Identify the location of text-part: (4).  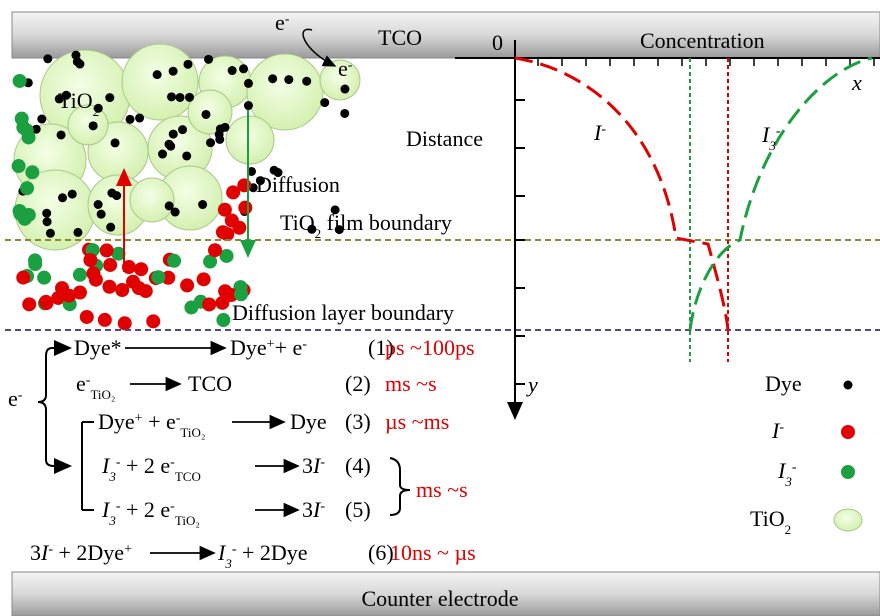
(358, 465).